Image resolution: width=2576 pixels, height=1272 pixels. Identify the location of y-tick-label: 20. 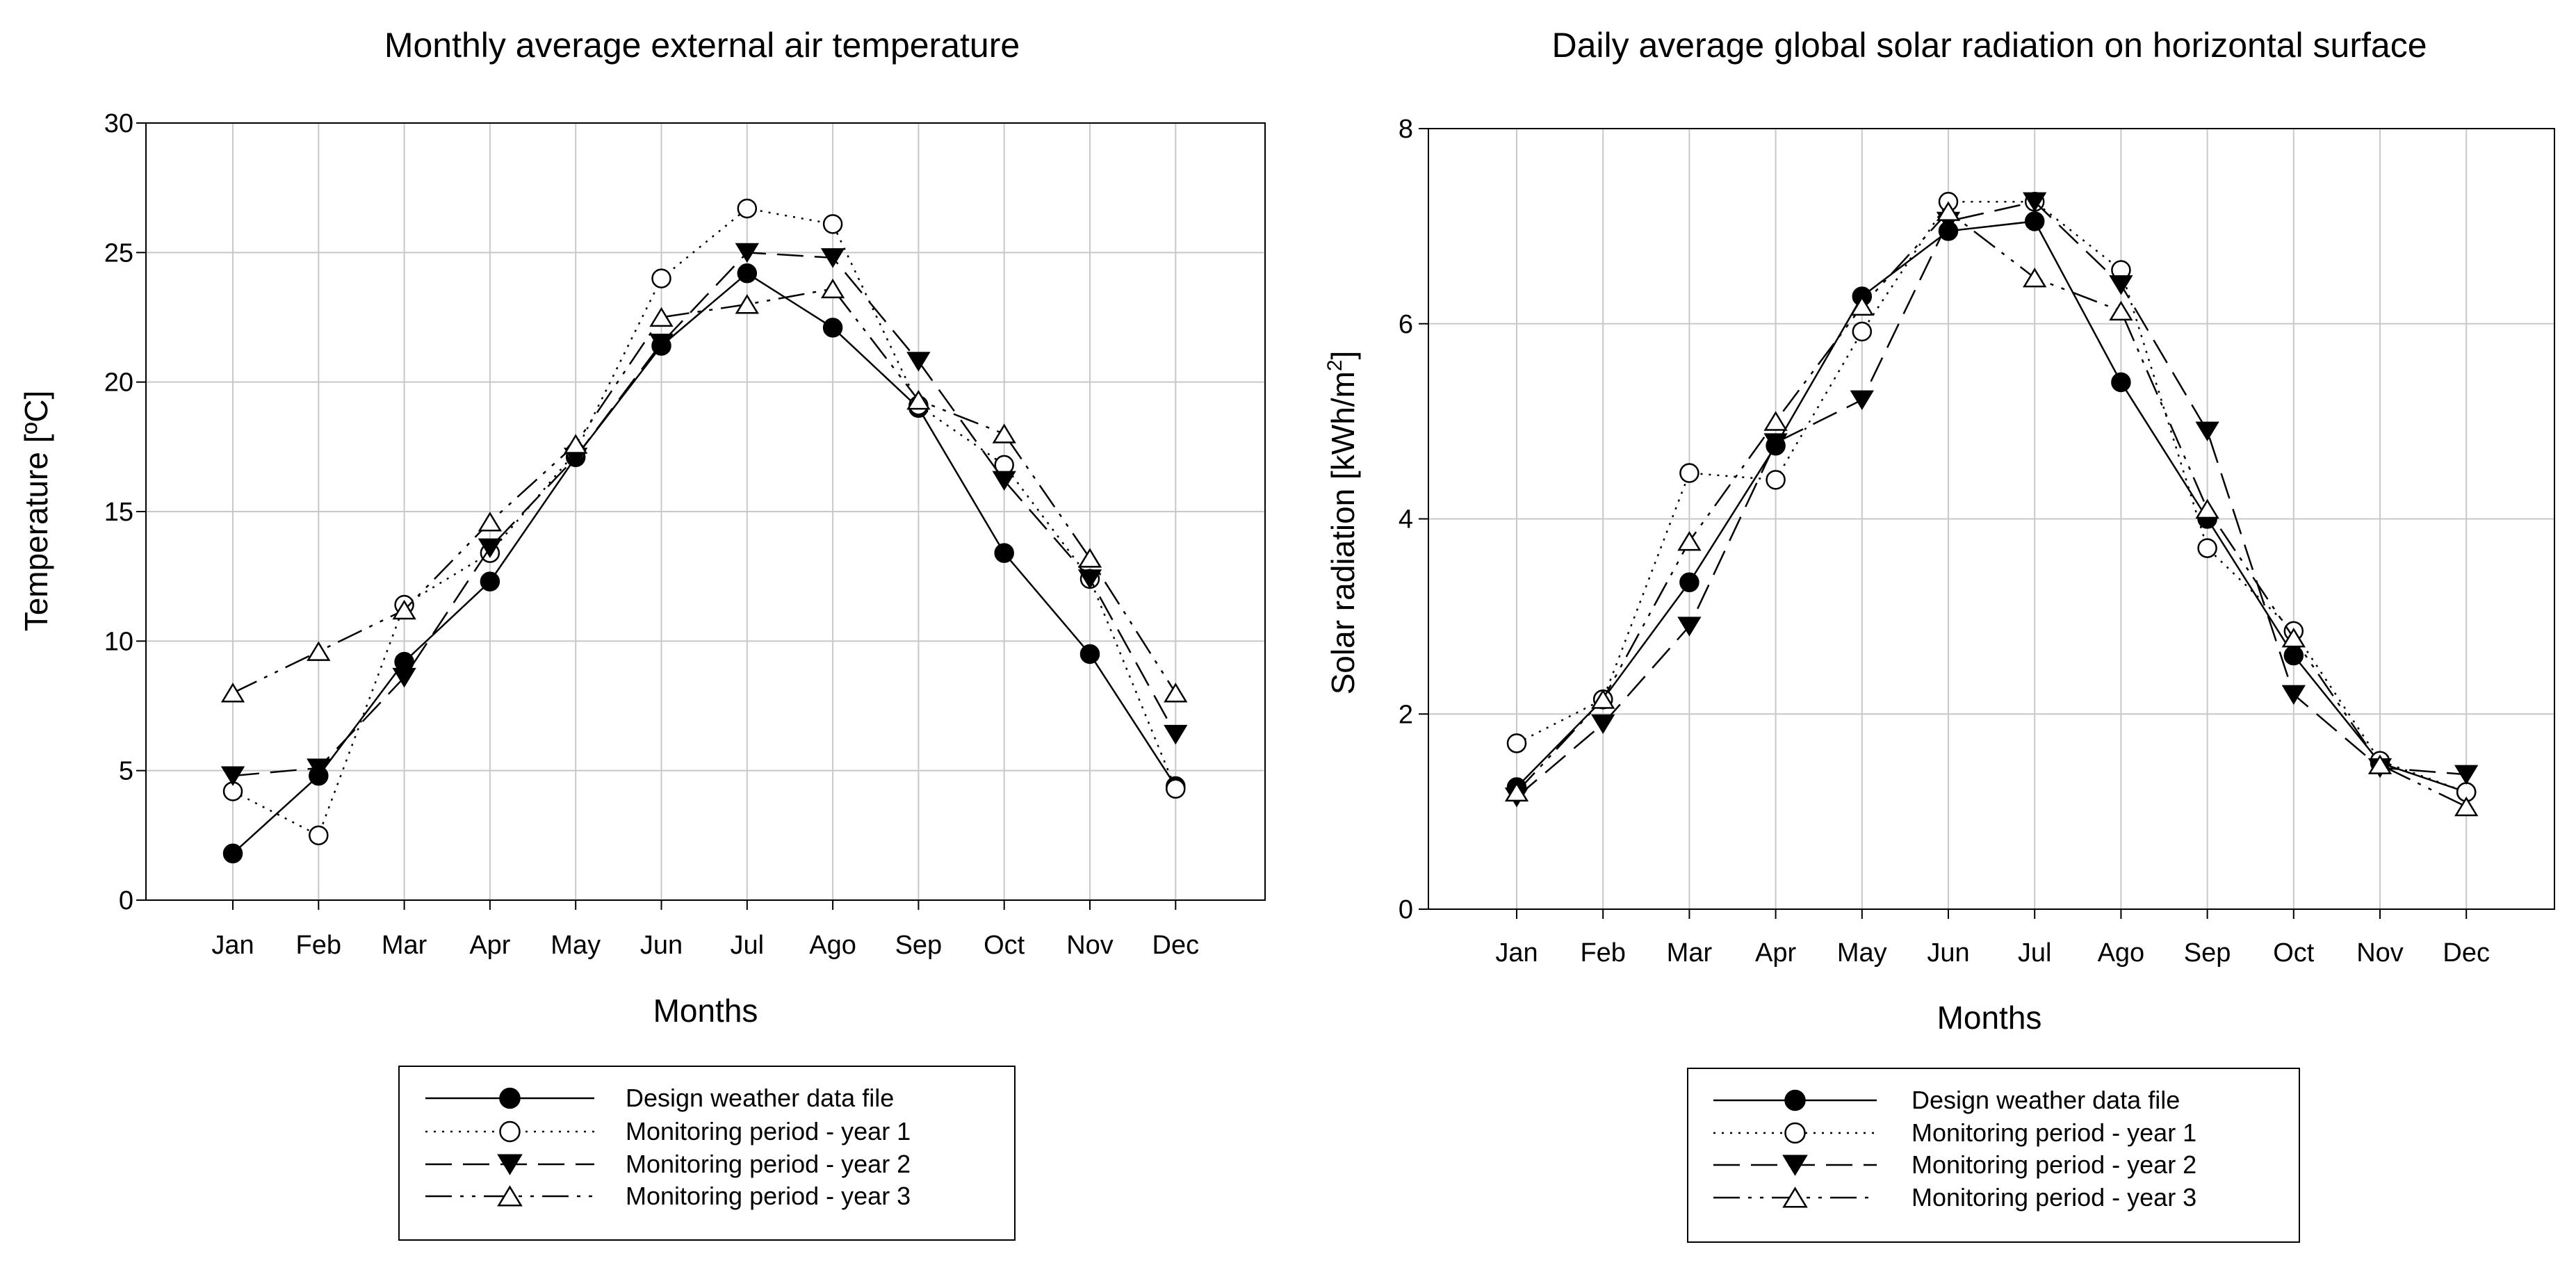
(118, 383).